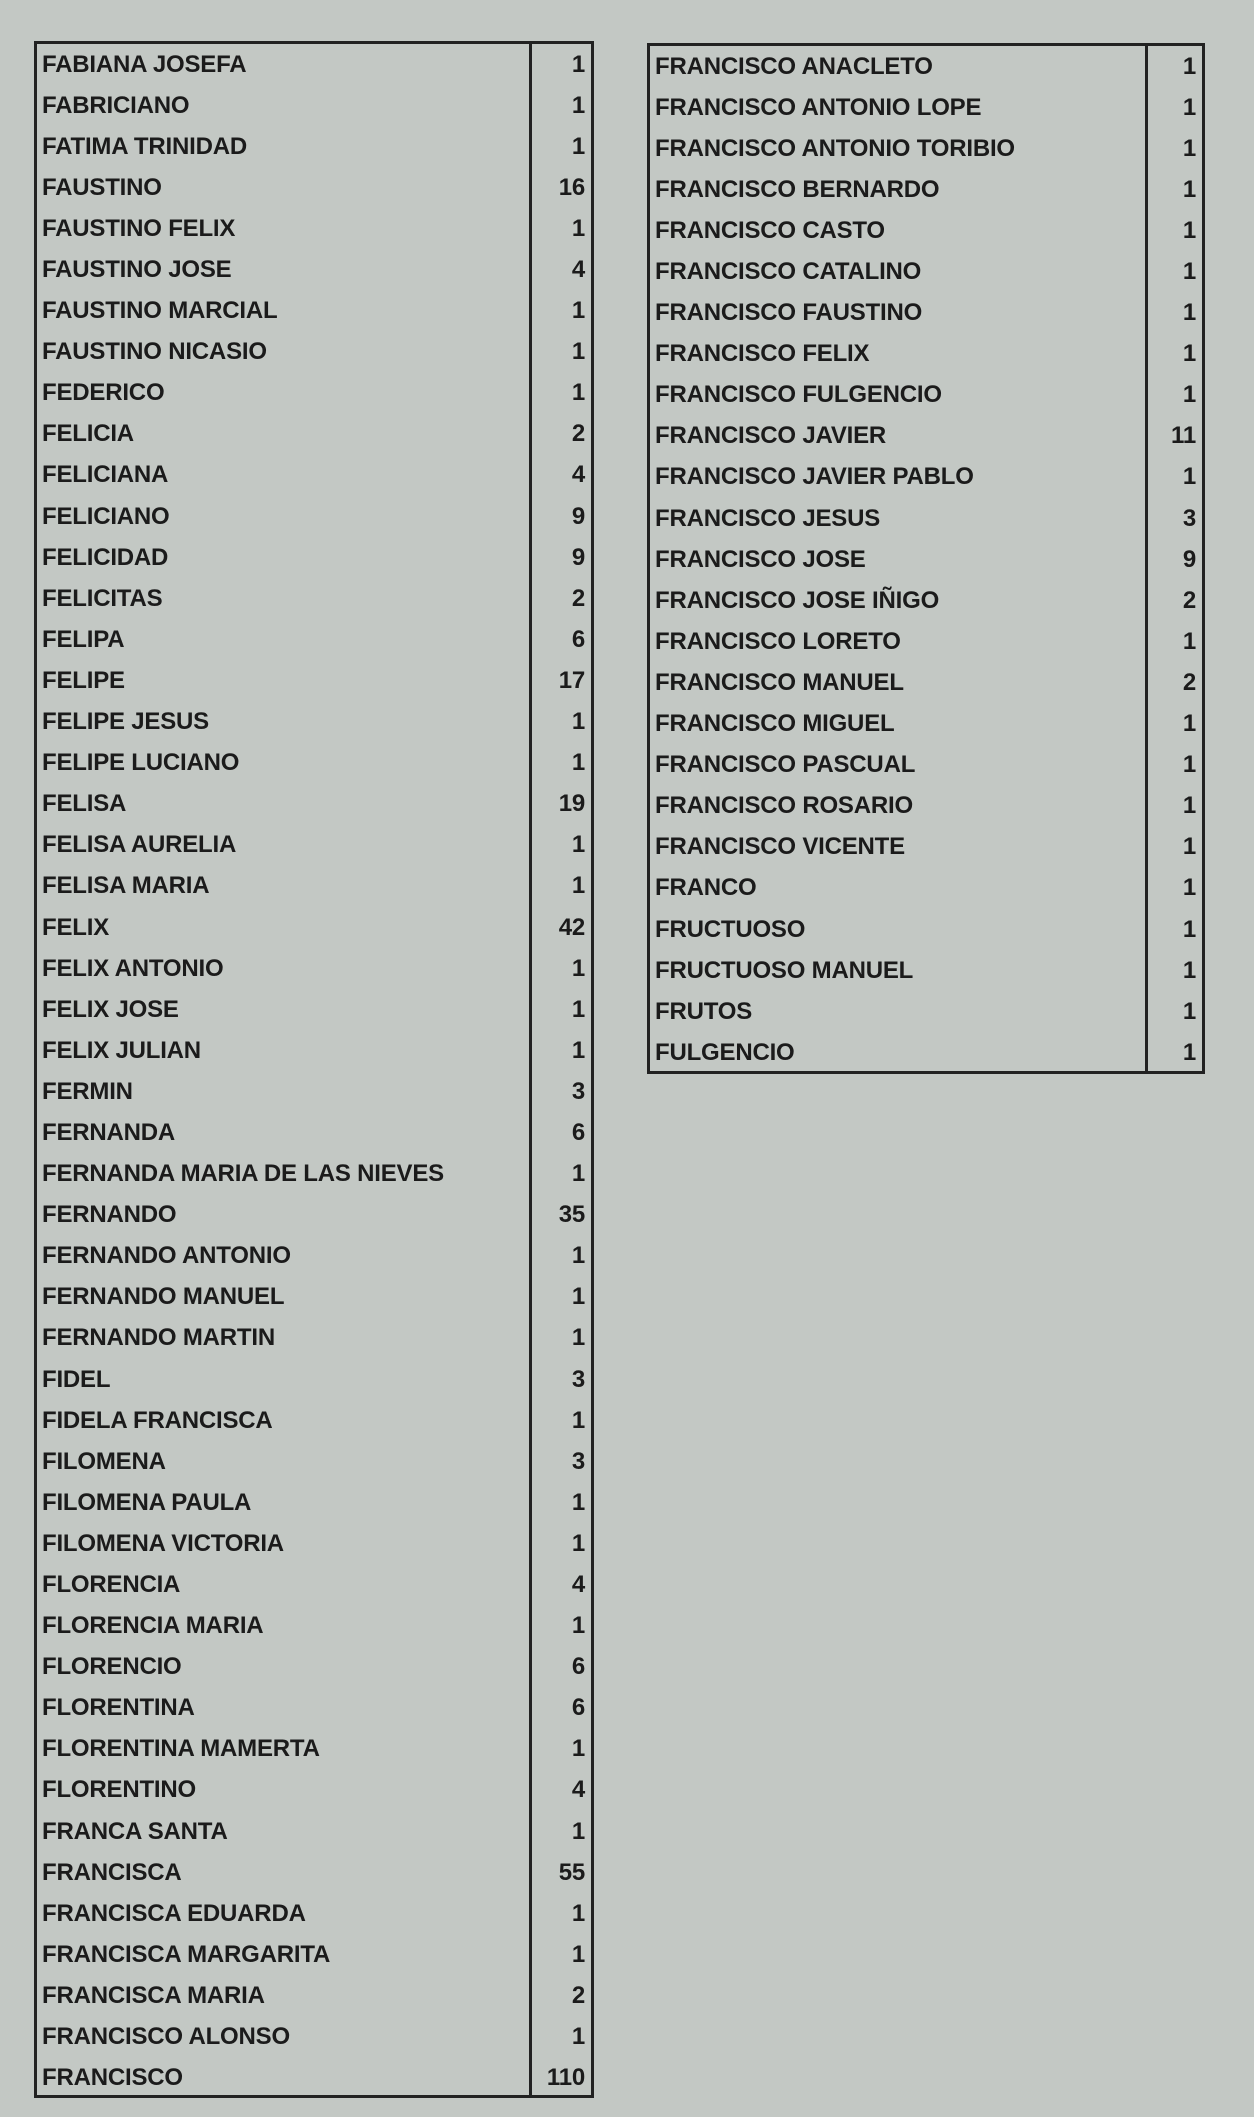 The width and height of the screenshot is (1254, 2117). I want to click on table-row: FELIX JULIAN 1, so click(314, 1050).